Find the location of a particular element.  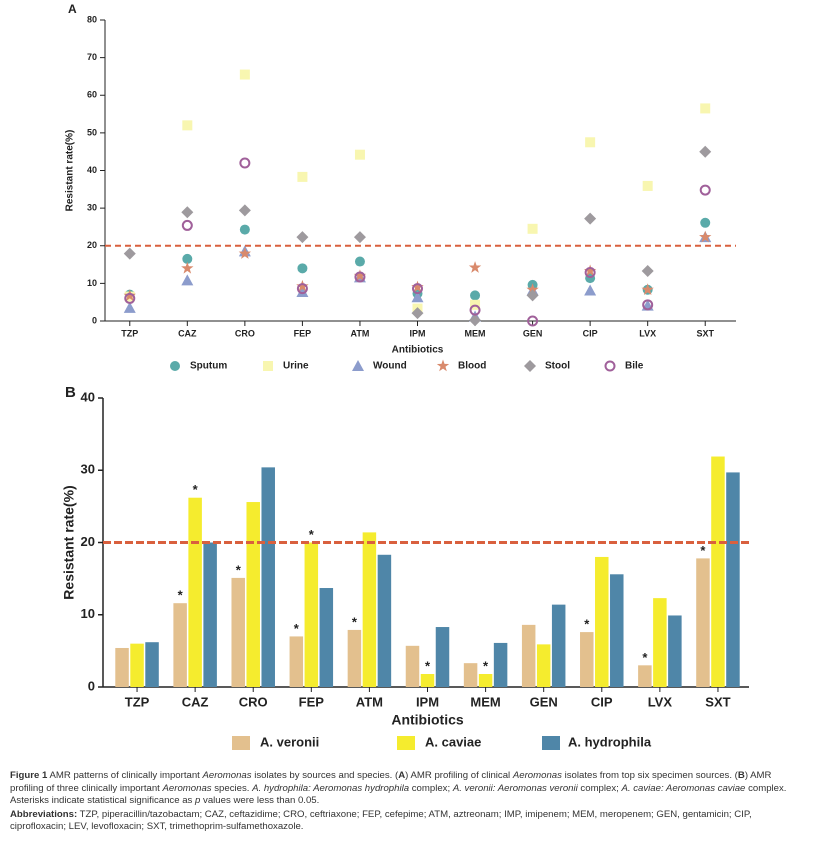

caption-run: complex; is located at coordinates (599, 788).